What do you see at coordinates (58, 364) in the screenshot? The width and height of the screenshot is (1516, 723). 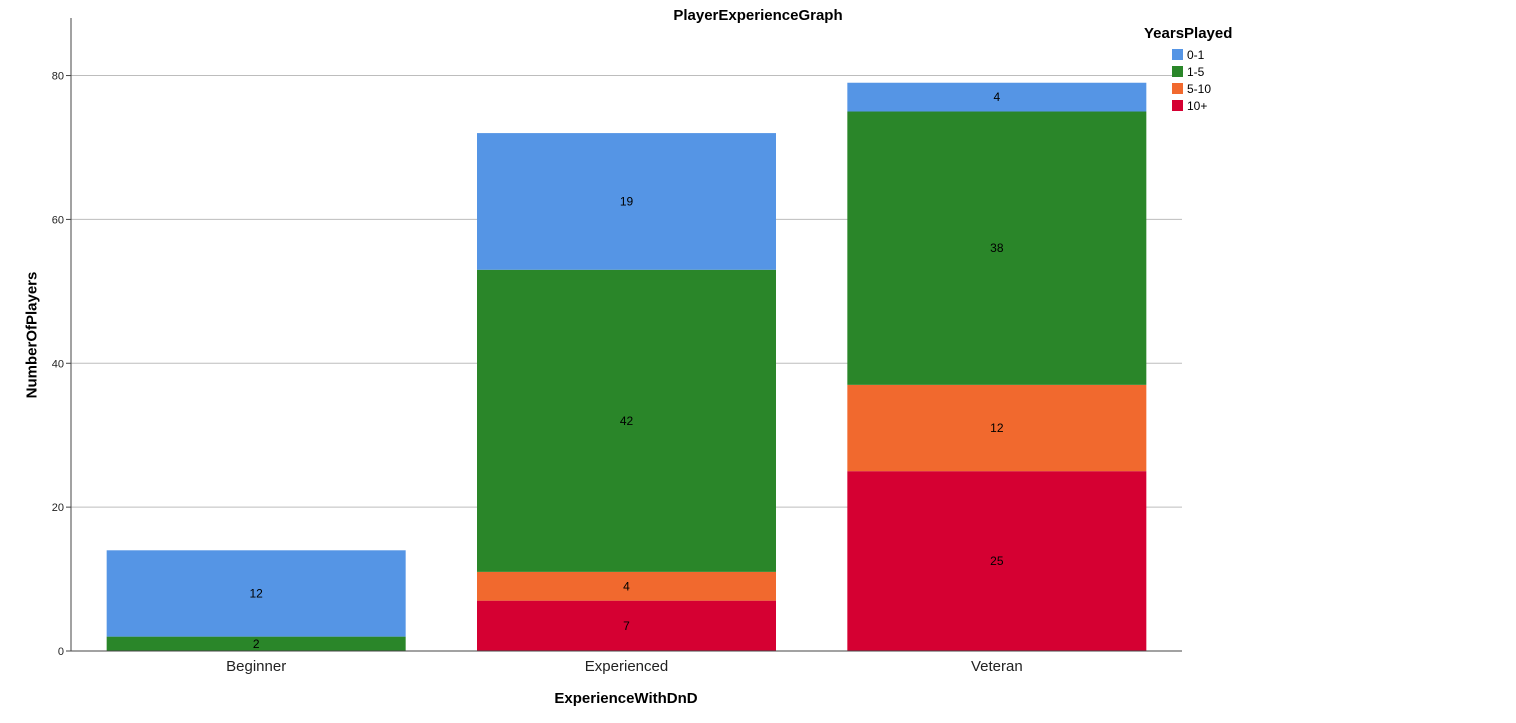 I see `y-tick-label-40: 40` at bounding box center [58, 364].